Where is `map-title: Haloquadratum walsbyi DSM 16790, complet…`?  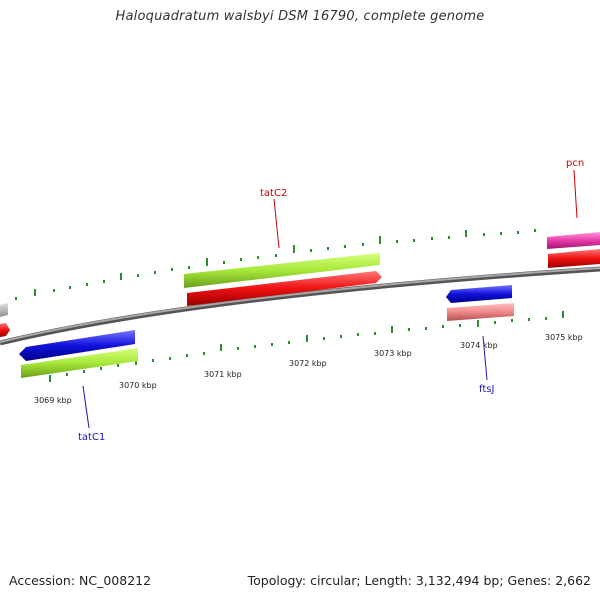
map-title: Haloquadratum walsbyi DSM 16790, complet… is located at coordinates (300, 16).